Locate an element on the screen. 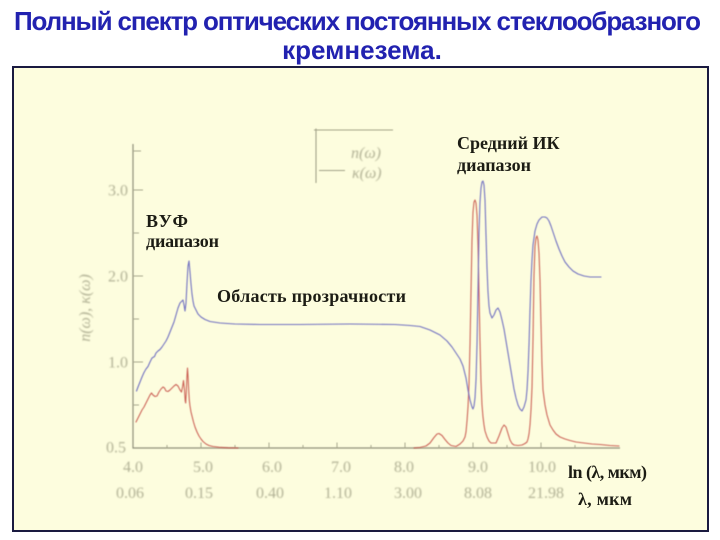 This screenshot has width=720, height=540. svg-text: ВУФ is located at coordinates (167, 221).